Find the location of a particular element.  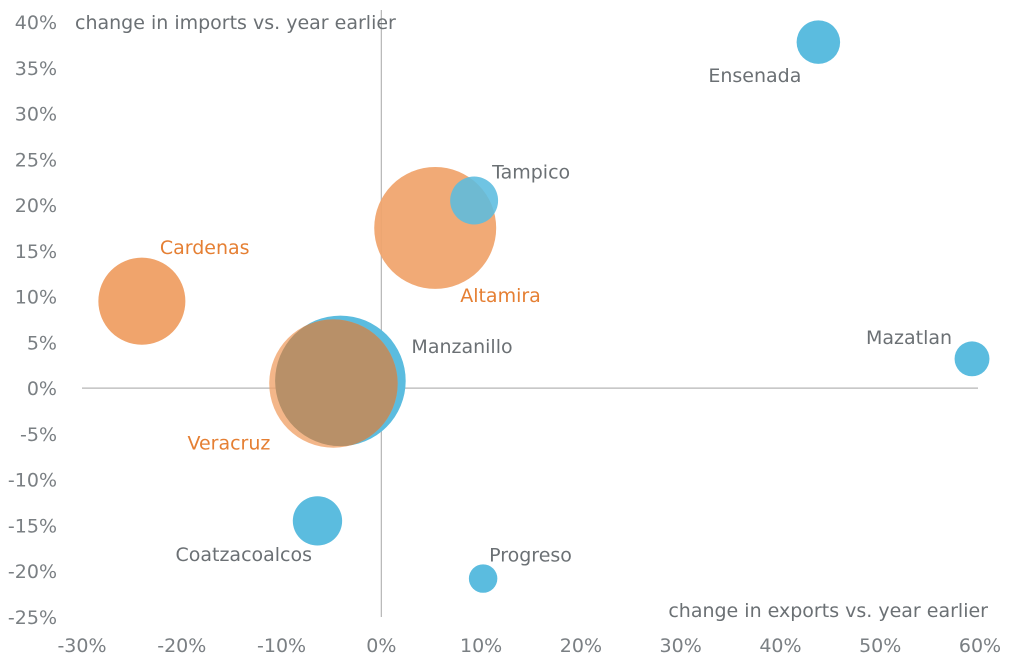

x-axis-ticks: -30% -20% -10% 0% 10% 20% 30% 40% 50% 60% is located at coordinates (529, 646).